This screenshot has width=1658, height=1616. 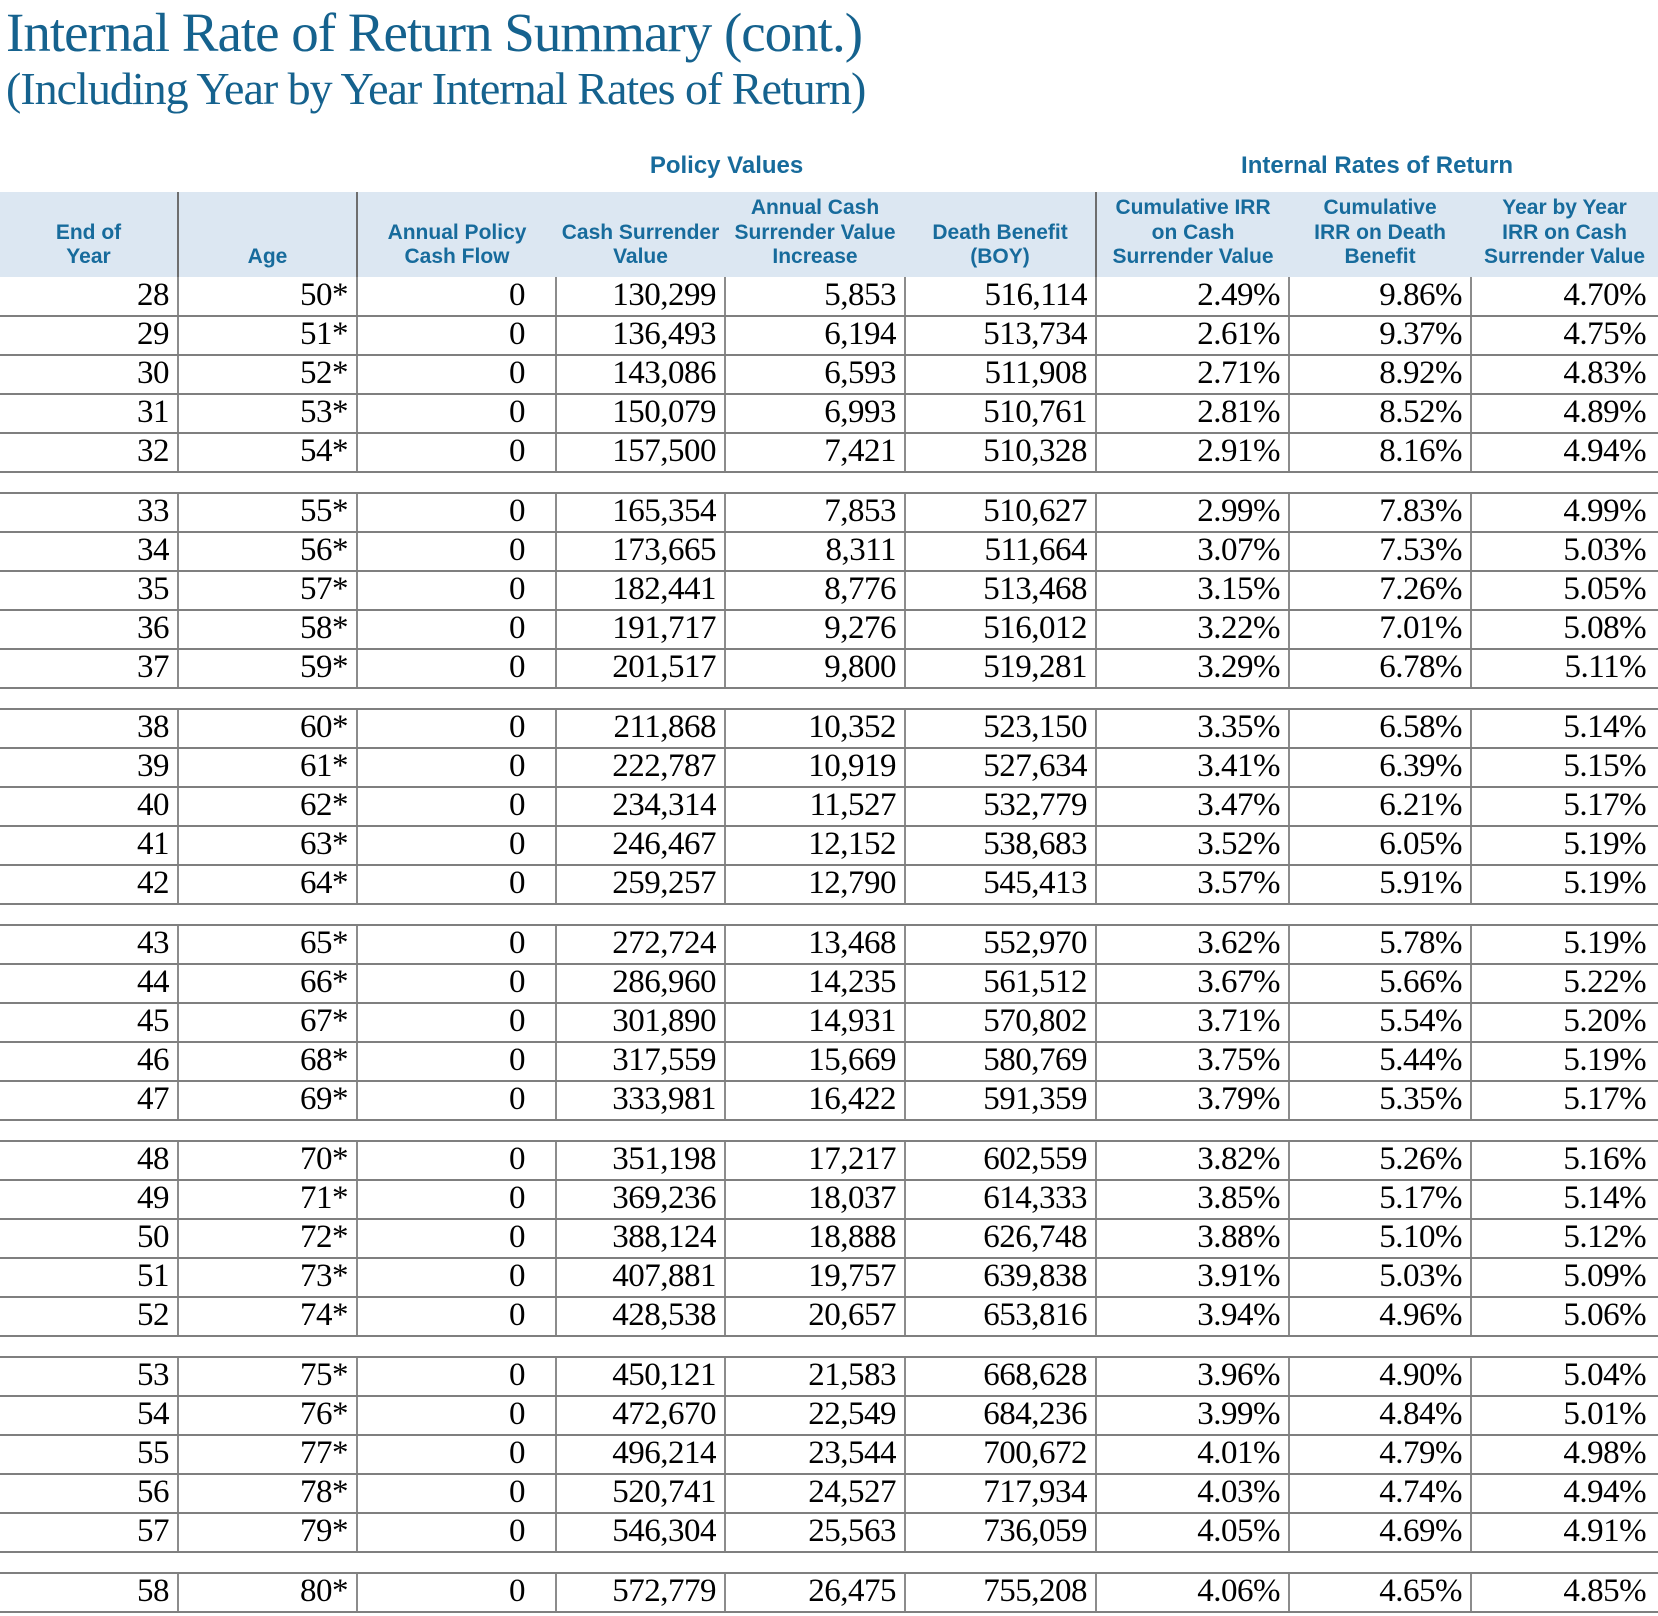 What do you see at coordinates (1001, 807) in the screenshot?
I see `cell-death_benefit_boy: 532,779` at bounding box center [1001, 807].